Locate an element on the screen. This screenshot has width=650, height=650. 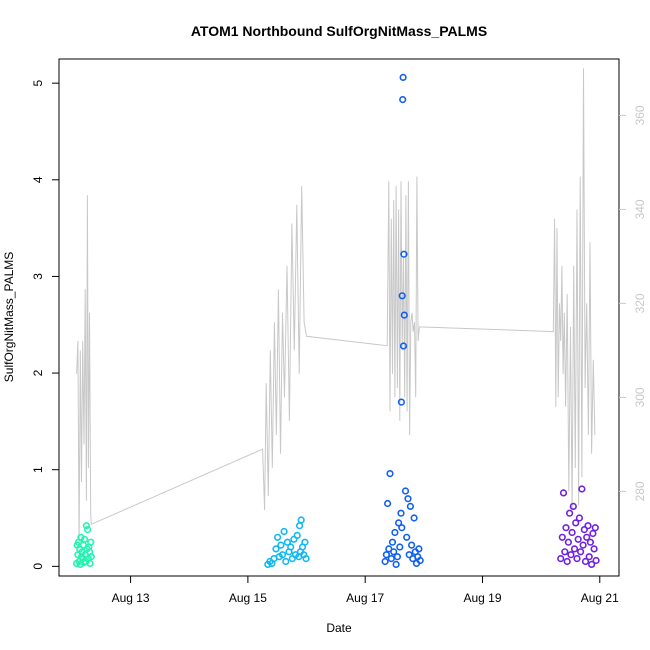
x-axis: Aug 13 Aug 15 Aug 17 Aug 19 Aug 21 is located at coordinates (365, 590).